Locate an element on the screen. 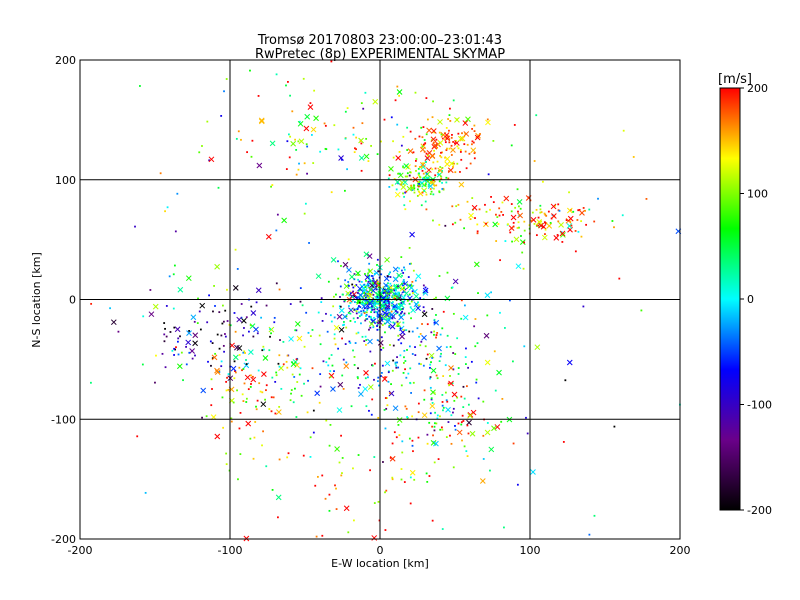  x-tick-label: 100 is located at coordinates (530, 550).